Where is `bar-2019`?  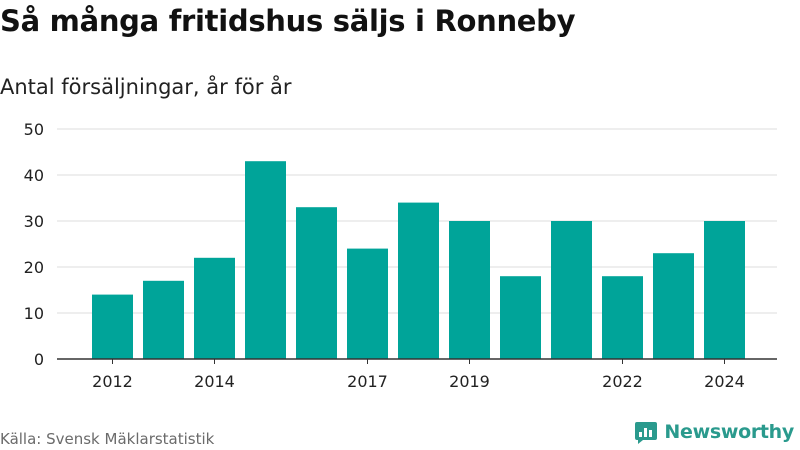 bar-2019 is located at coordinates (469, 290).